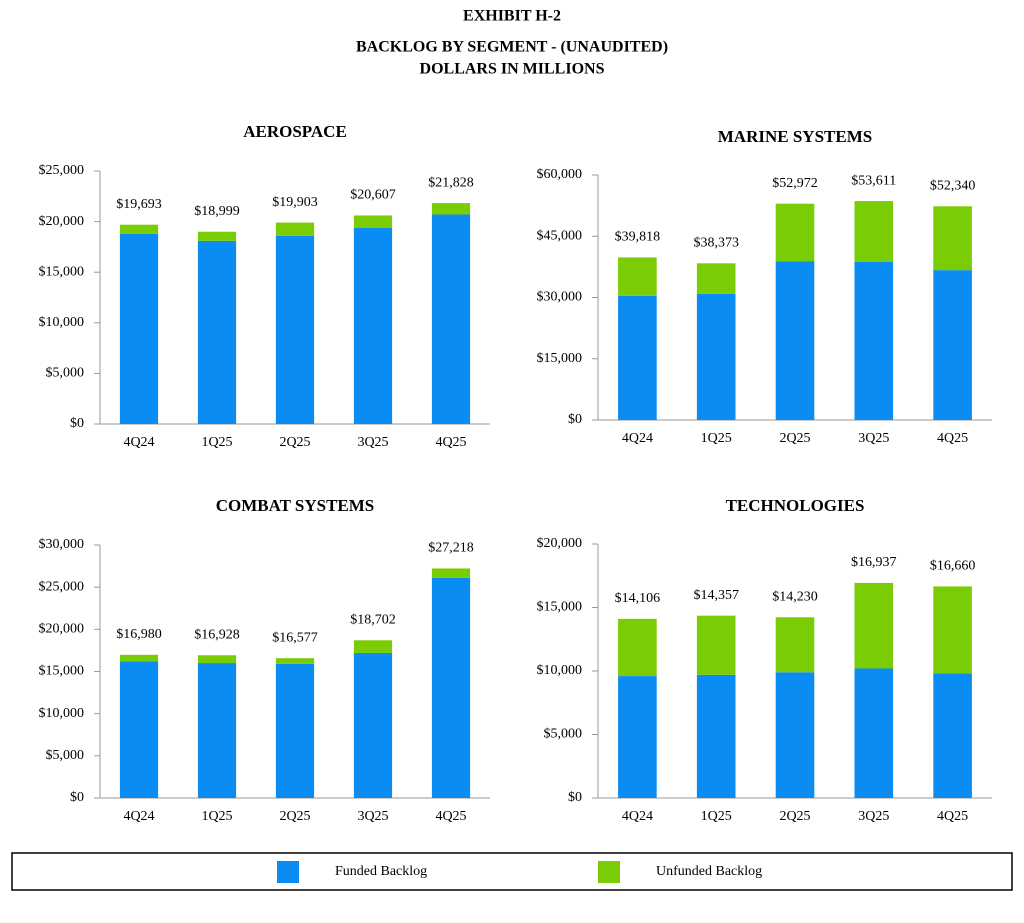 This screenshot has height=923, width=1024. I want to click on total-label: $16,937, so click(874, 562).